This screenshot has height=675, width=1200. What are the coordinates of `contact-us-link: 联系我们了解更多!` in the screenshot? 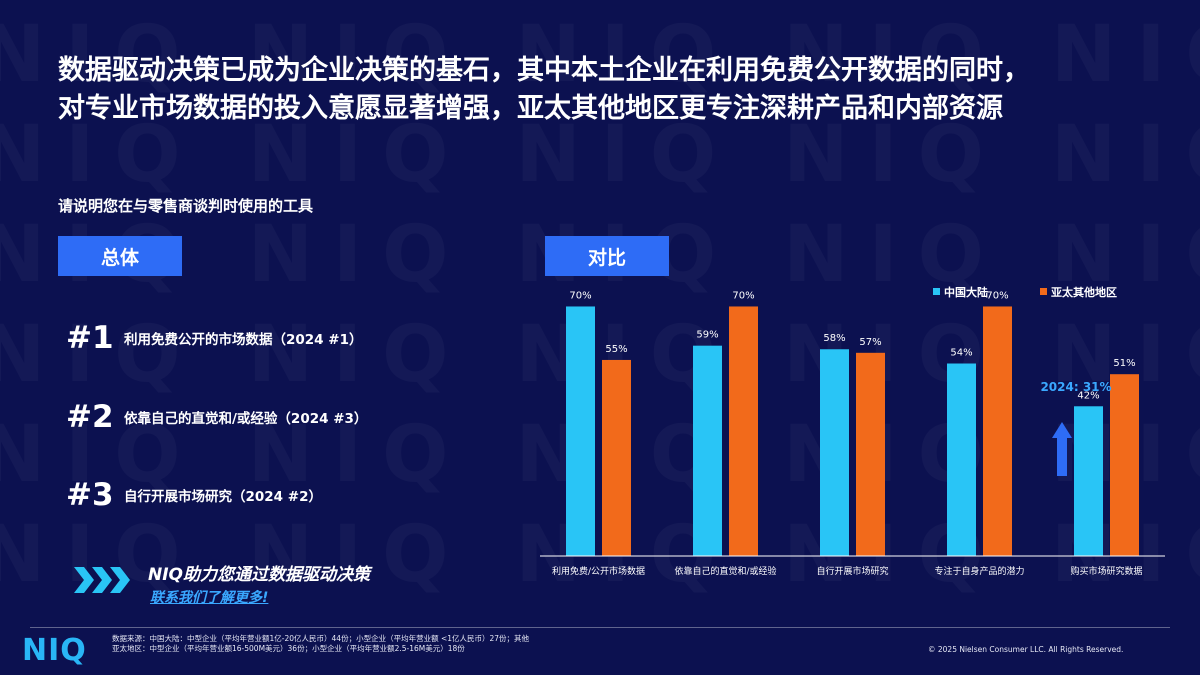 It's located at (209, 598).